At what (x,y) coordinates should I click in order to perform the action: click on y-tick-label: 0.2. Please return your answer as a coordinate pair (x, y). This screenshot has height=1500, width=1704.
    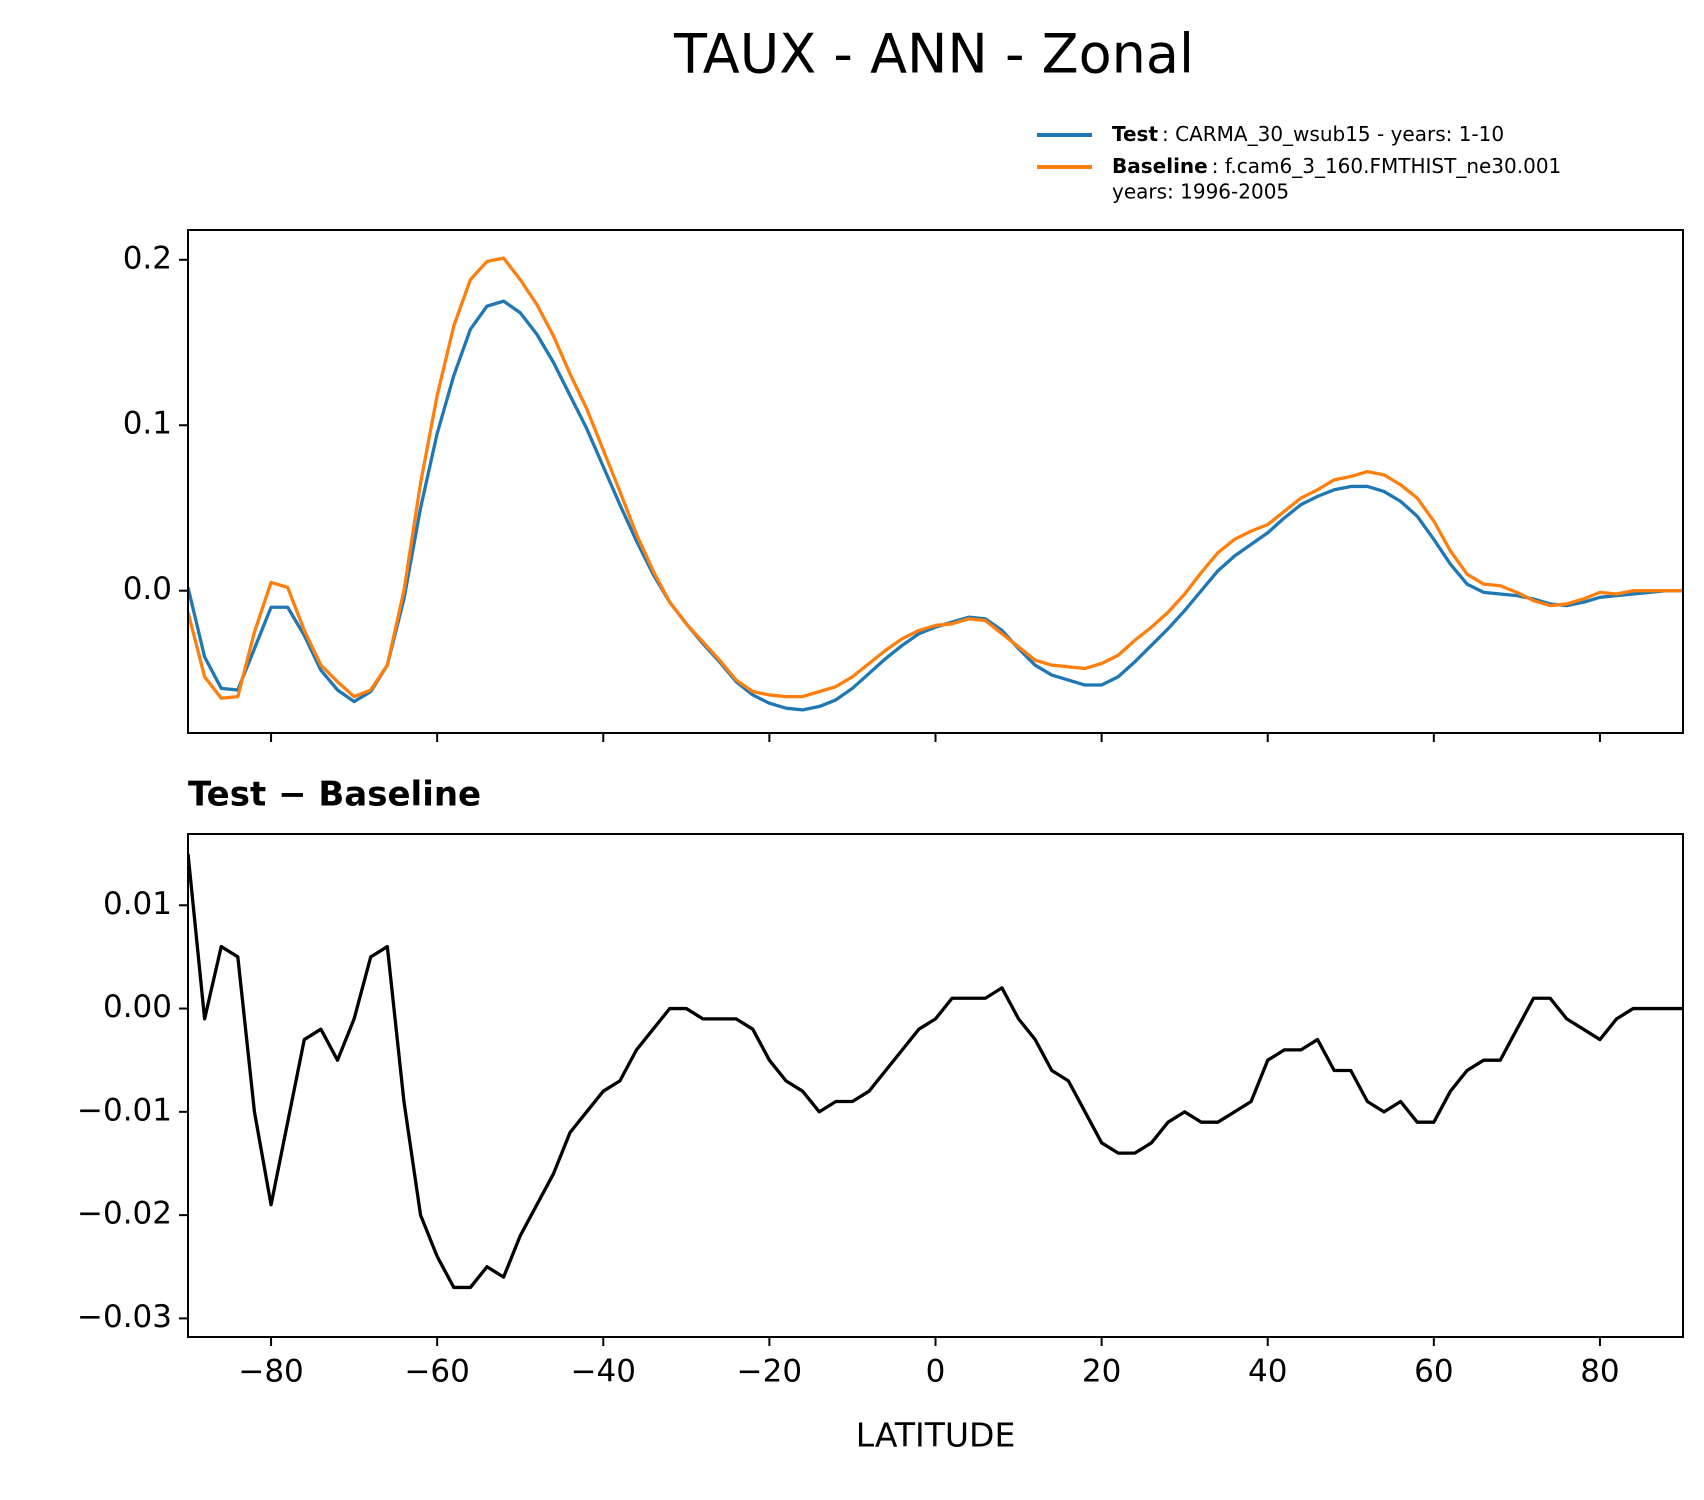
    Looking at the image, I should click on (147, 258).